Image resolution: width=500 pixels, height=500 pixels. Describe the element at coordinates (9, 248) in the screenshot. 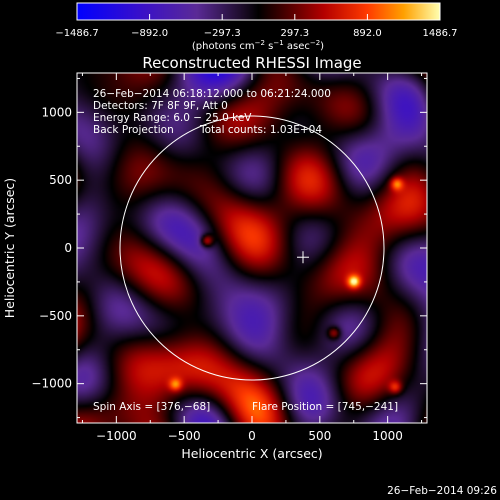

I see `y-axis-title: Heliocentric Y (arcsec)` at that location.